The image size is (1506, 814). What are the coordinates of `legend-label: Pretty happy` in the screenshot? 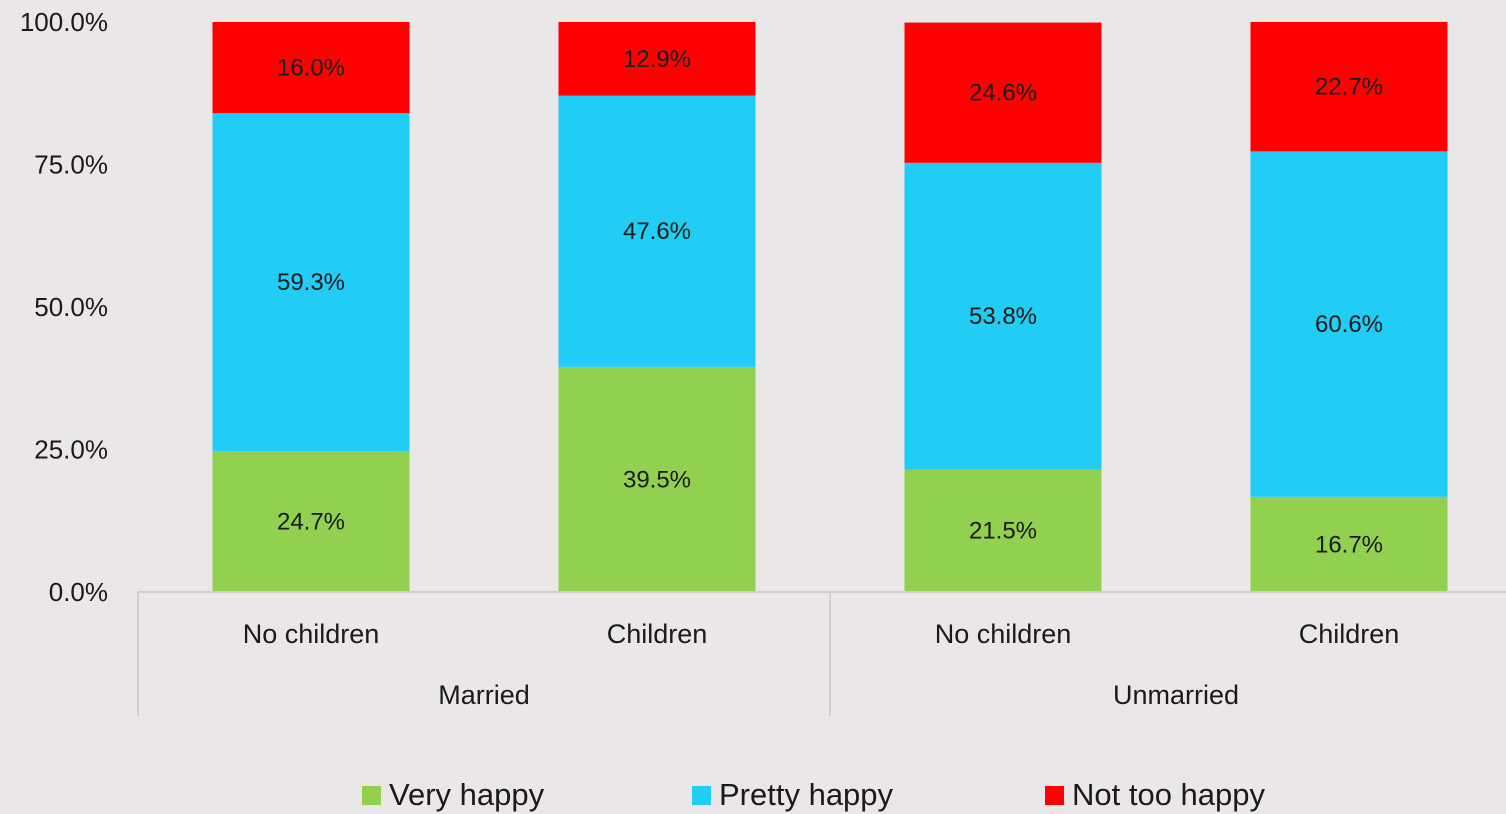 It's located at (806, 794).